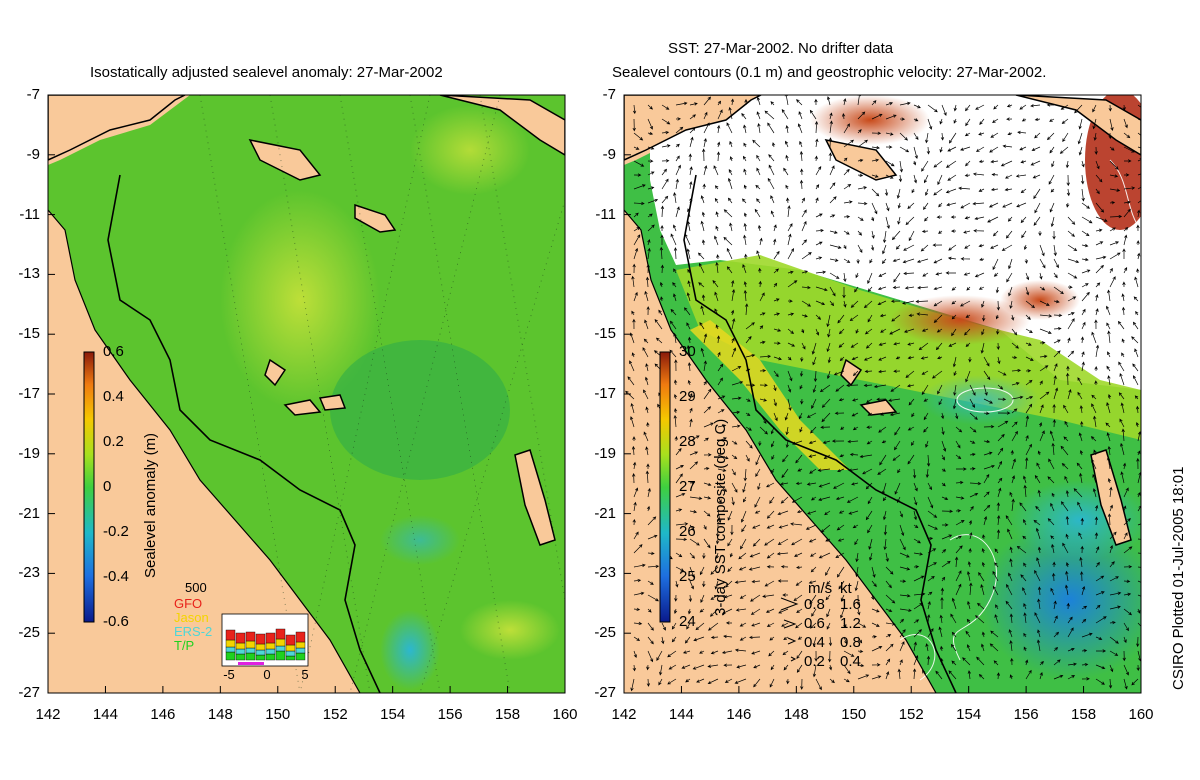 The height and width of the screenshot is (780, 1200). I want to click on x-tick-label: 152, so click(335, 714).